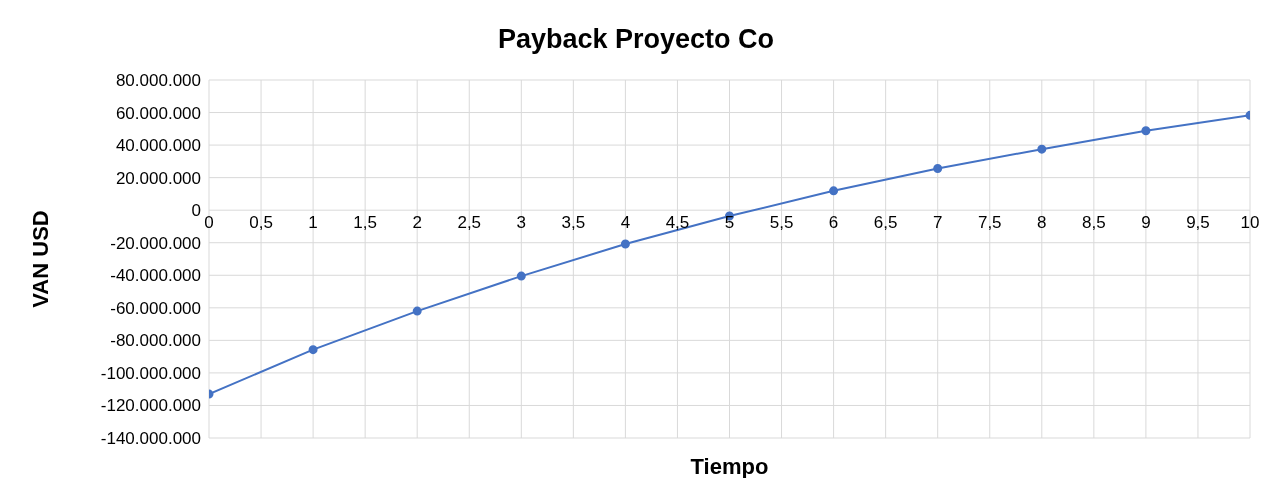  I want to click on x-tick-label: 3,5, so click(573, 223).